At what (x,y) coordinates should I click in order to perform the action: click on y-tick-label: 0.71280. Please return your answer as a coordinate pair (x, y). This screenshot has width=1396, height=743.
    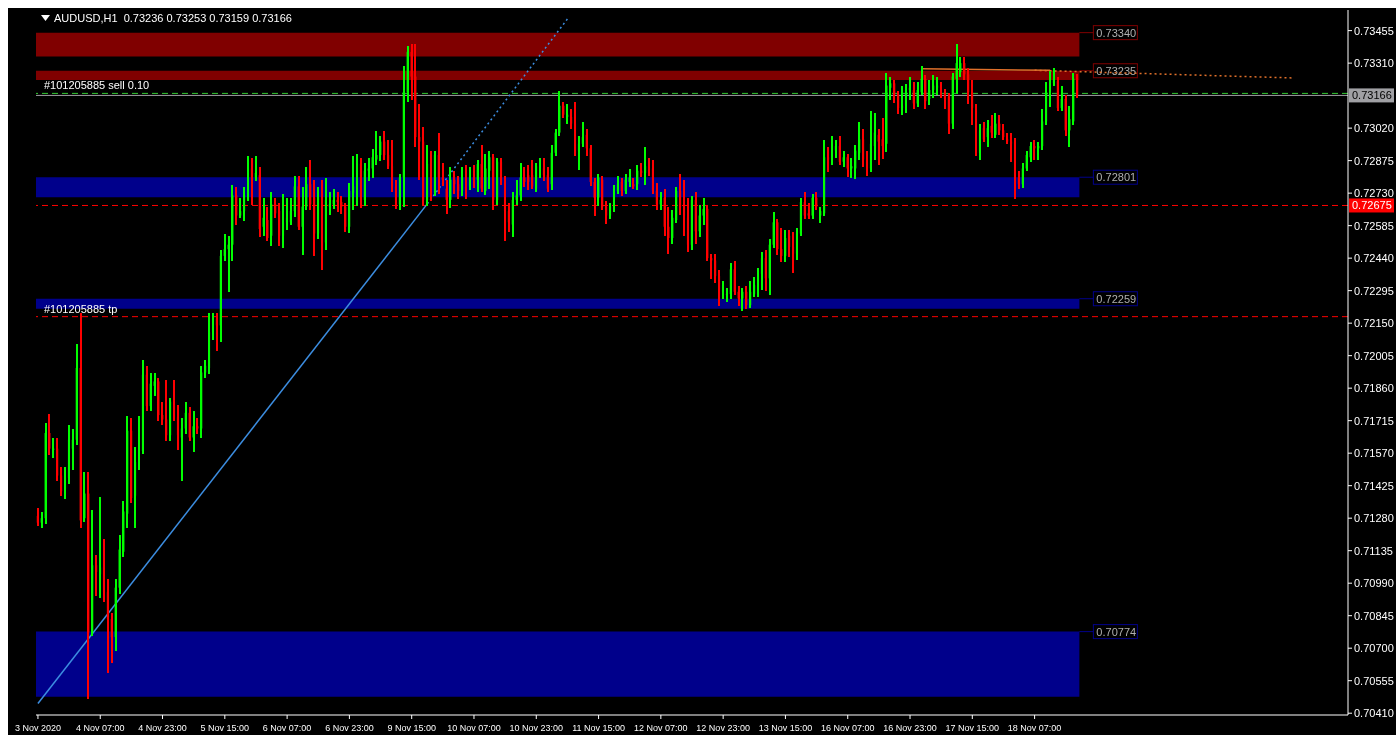
    Looking at the image, I should click on (1374, 518).